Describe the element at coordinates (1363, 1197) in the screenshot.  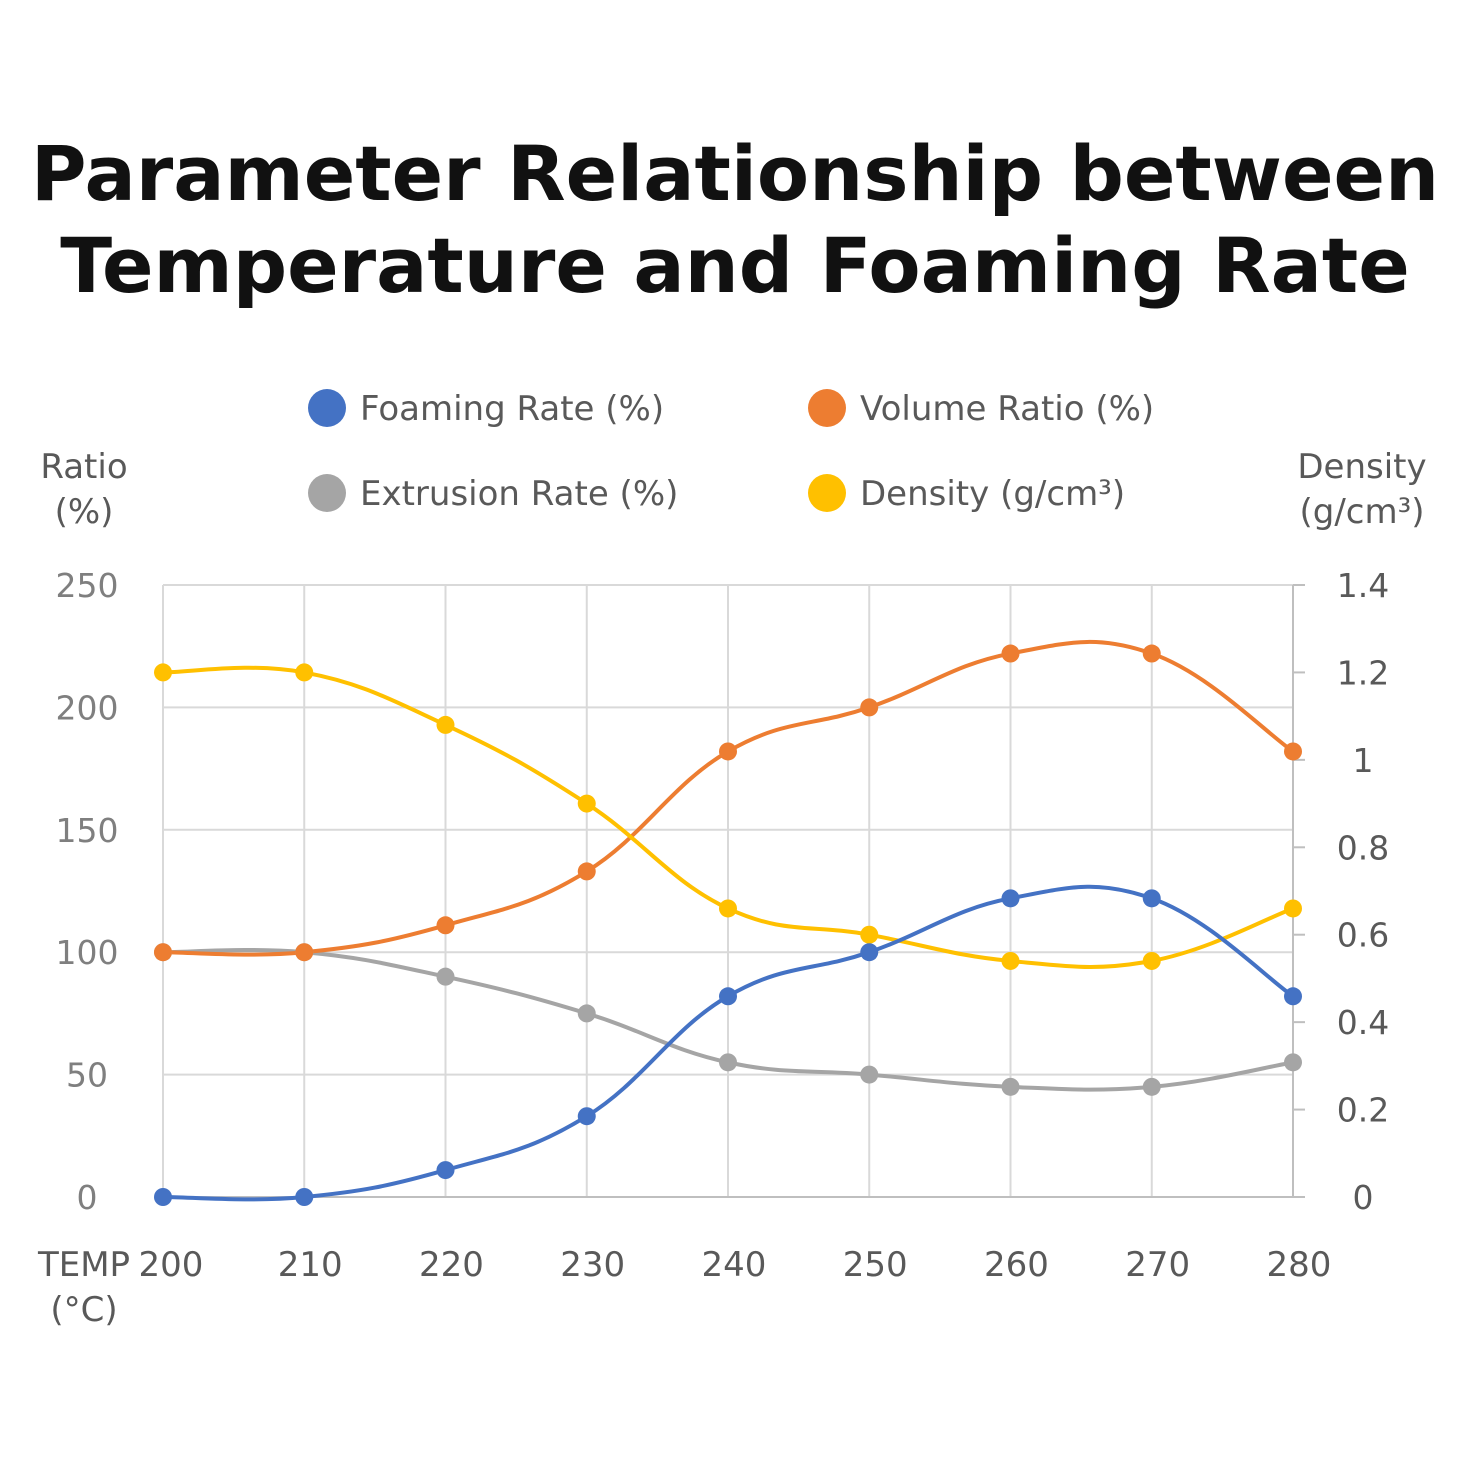
I see `right-axis-tick-label: 0` at that location.